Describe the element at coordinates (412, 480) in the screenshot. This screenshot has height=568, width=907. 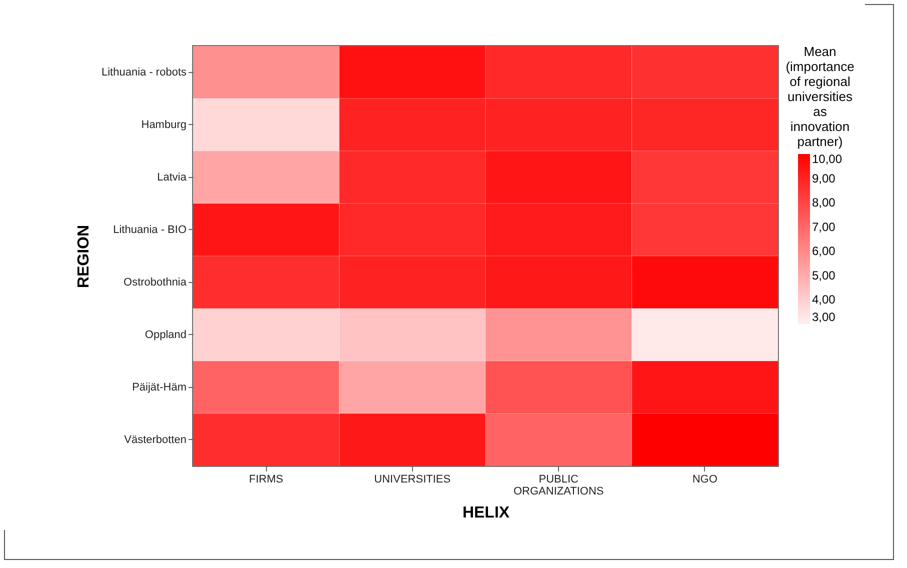
I see `x-tick-label: UNIVERSITIES` at that location.